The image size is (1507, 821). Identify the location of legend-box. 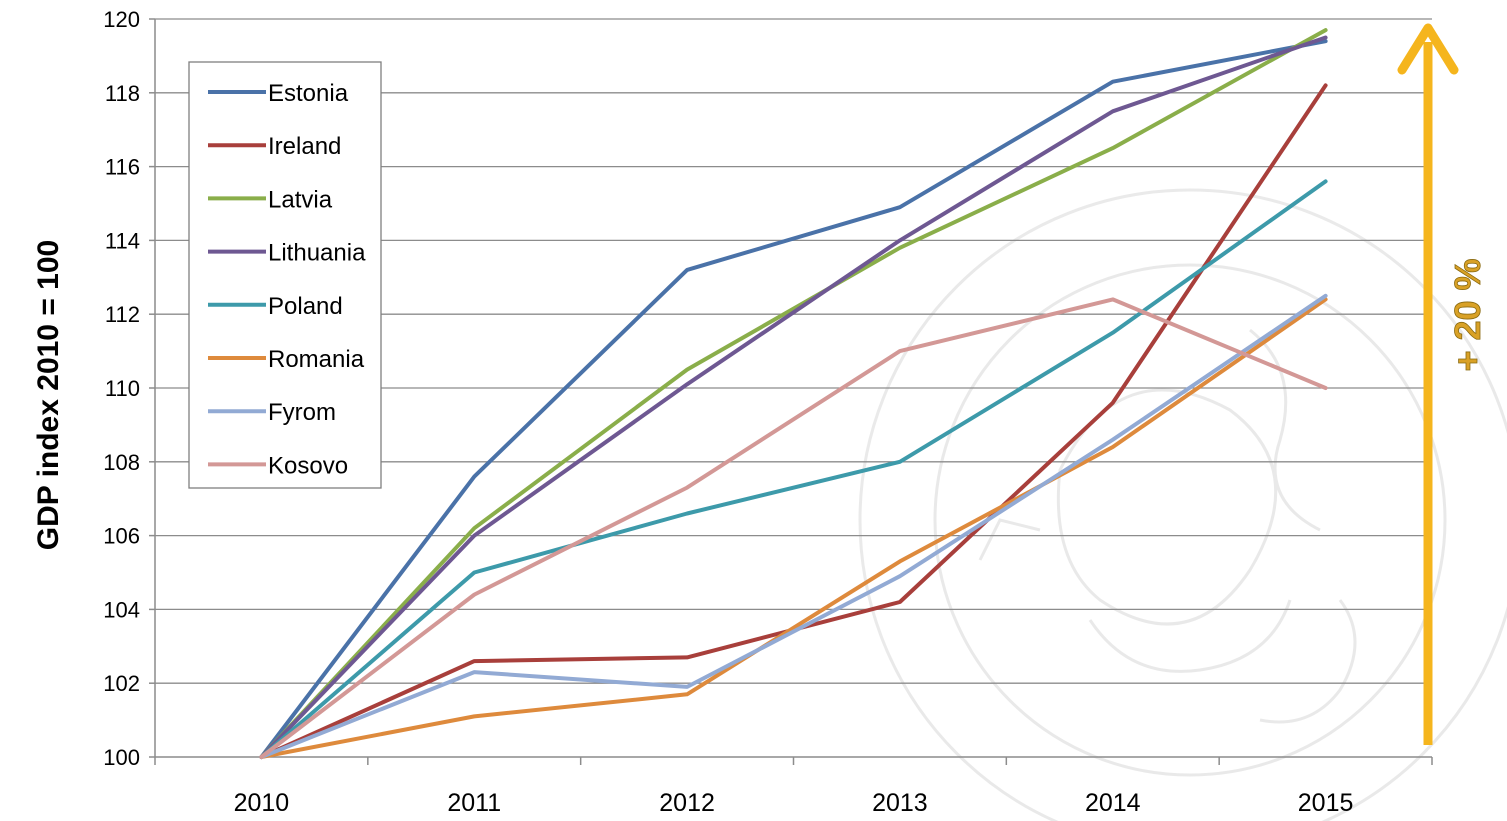
(285, 275).